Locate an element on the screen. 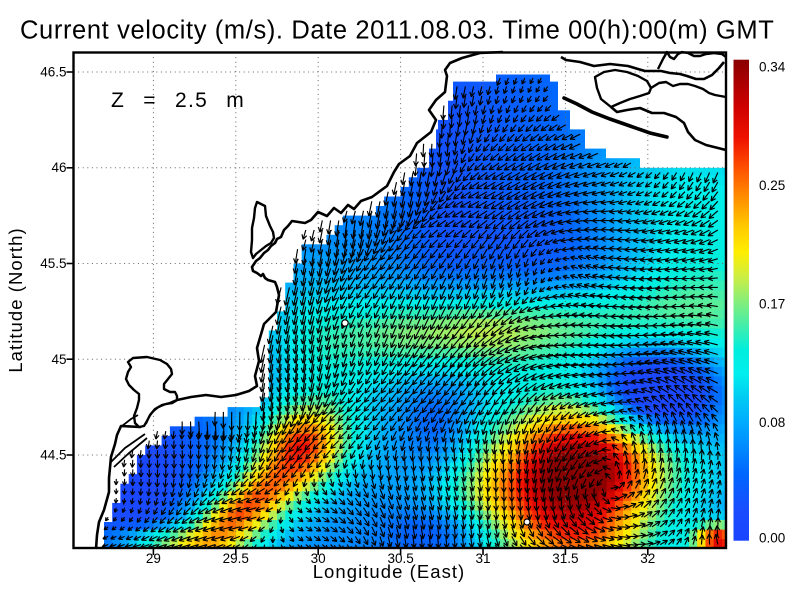 Image resolution: width=800 pixels, height=600 pixels. svg-text: 32 is located at coordinates (647, 558).